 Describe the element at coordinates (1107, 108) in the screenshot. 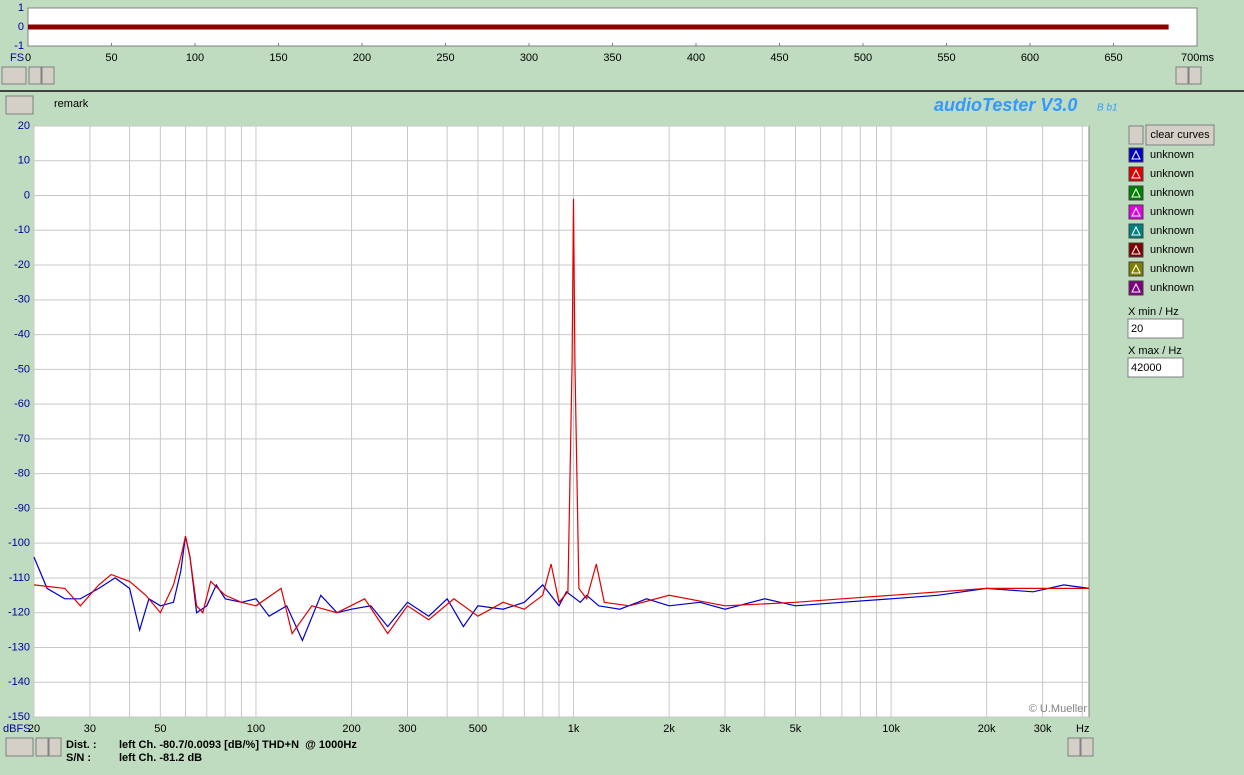

I see `app-version: B b1` at that location.